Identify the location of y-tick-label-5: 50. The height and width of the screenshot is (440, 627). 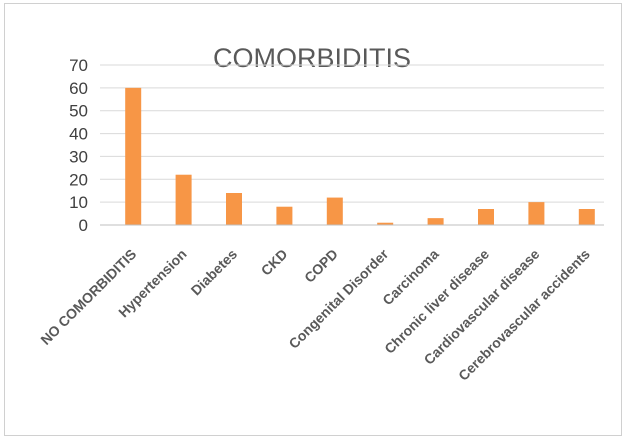
(78, 111).